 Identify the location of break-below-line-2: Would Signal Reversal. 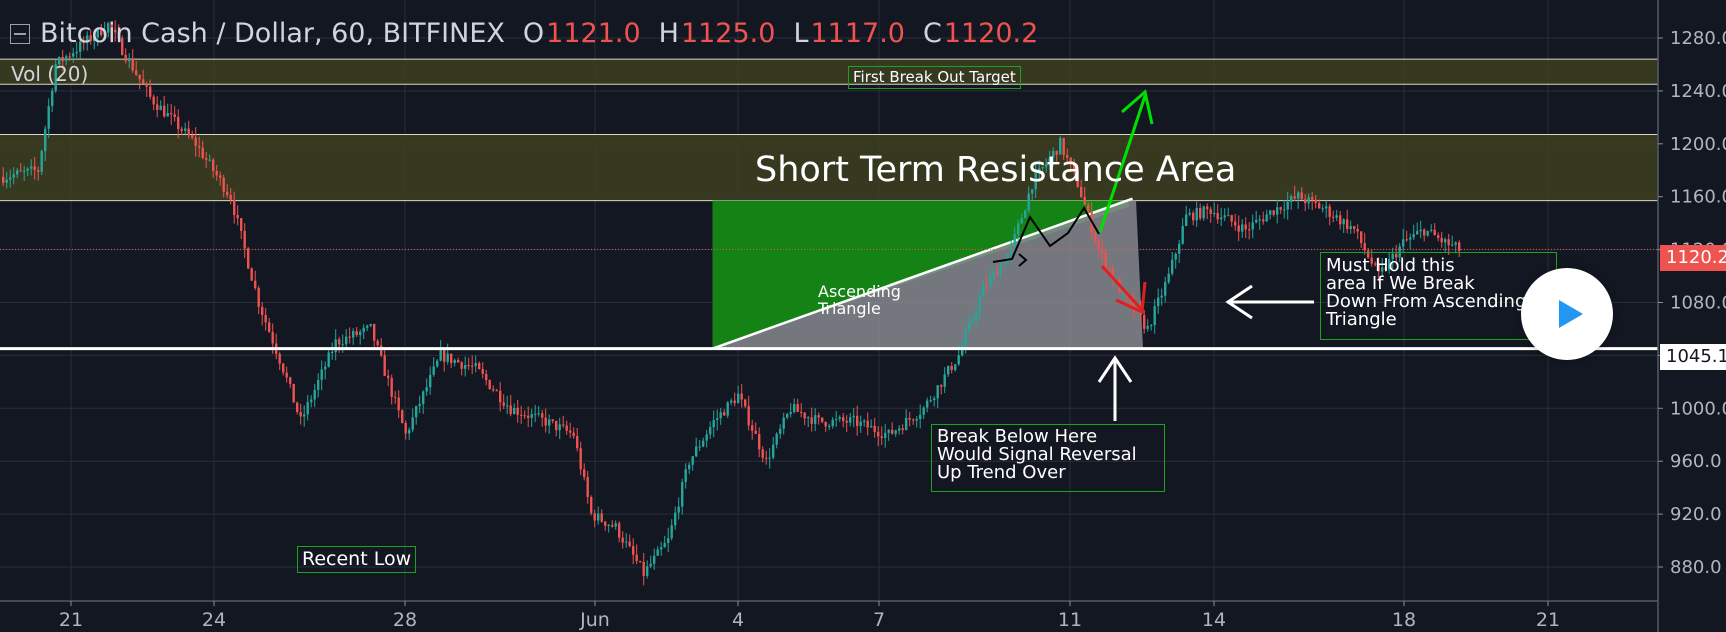
(1037, 454).